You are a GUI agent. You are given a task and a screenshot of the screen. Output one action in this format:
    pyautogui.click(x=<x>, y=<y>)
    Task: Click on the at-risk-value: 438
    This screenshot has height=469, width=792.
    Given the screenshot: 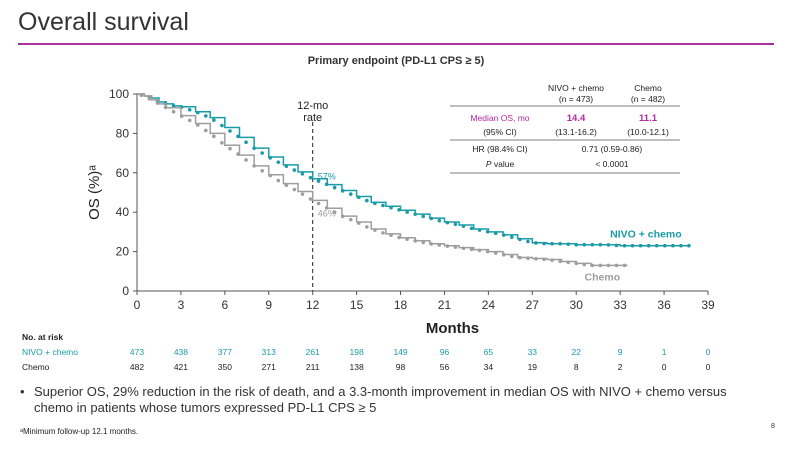 What is the action you would take?
    pyautogui.click(x=181, y=352)
    